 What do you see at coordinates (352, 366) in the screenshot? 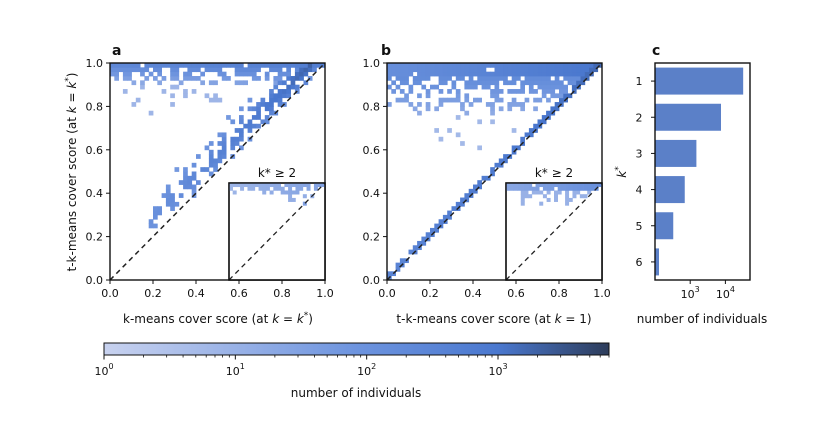
I see `colorbar-ticks: 10⁰ 10¹ 10² 10³` at bounding box center [352, 366].